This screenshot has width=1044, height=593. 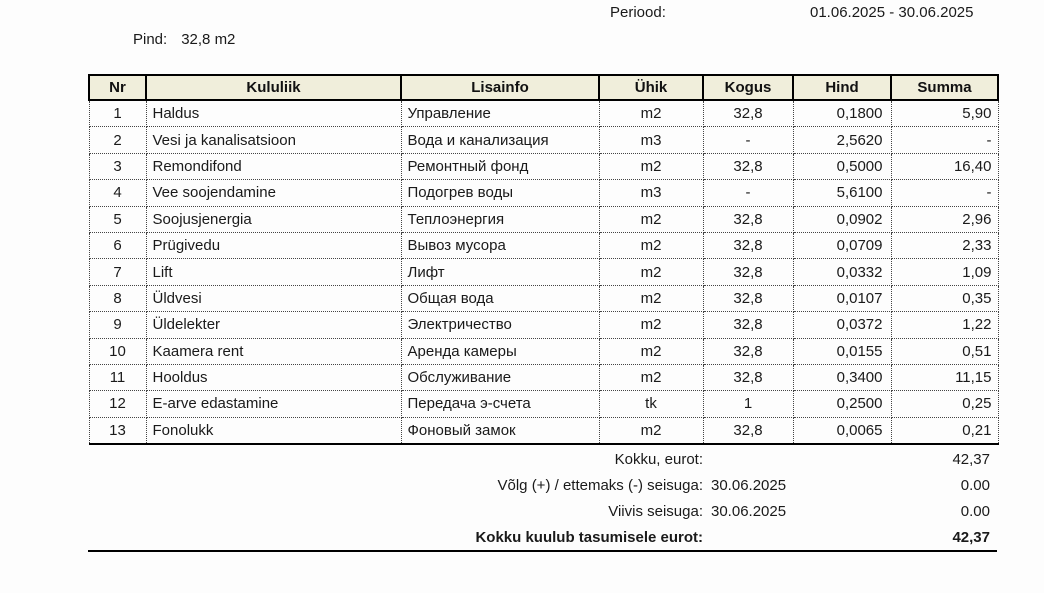 I want to click on table-cell: 8, so click(x=117, y=298).